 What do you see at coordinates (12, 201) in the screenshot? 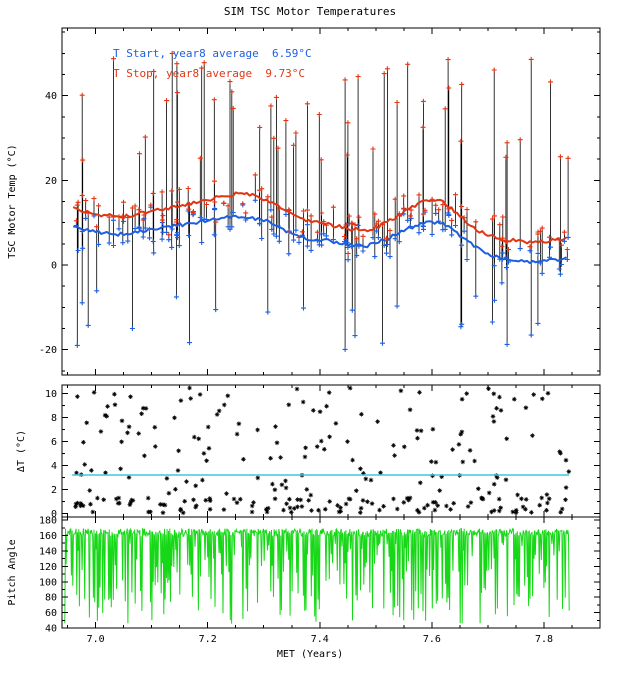
I see `y-axis-title-tsc_motor_temp: TSC Motor Temp (°C)` at bounding box center [12, 201].